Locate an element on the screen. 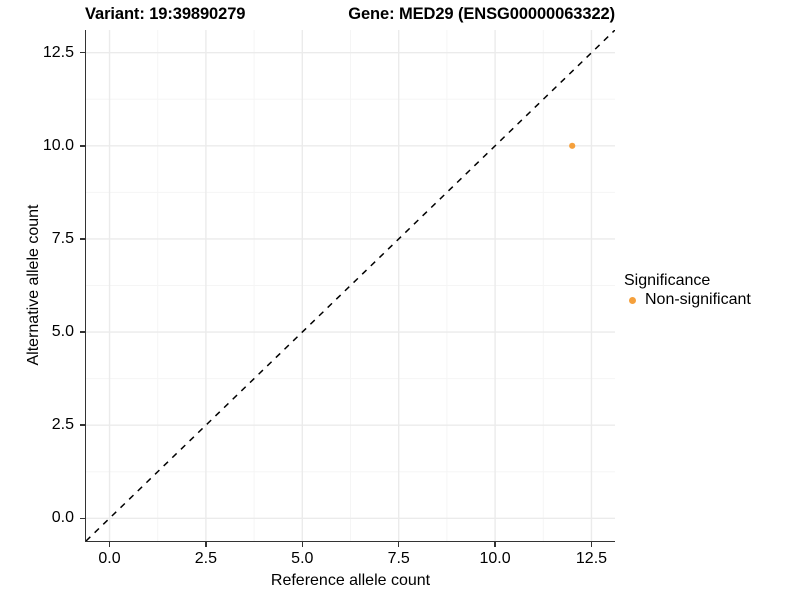 This screenshot has width=800, height=600. x-axis-title: Reference allele count is located at coordinates (350, 580).